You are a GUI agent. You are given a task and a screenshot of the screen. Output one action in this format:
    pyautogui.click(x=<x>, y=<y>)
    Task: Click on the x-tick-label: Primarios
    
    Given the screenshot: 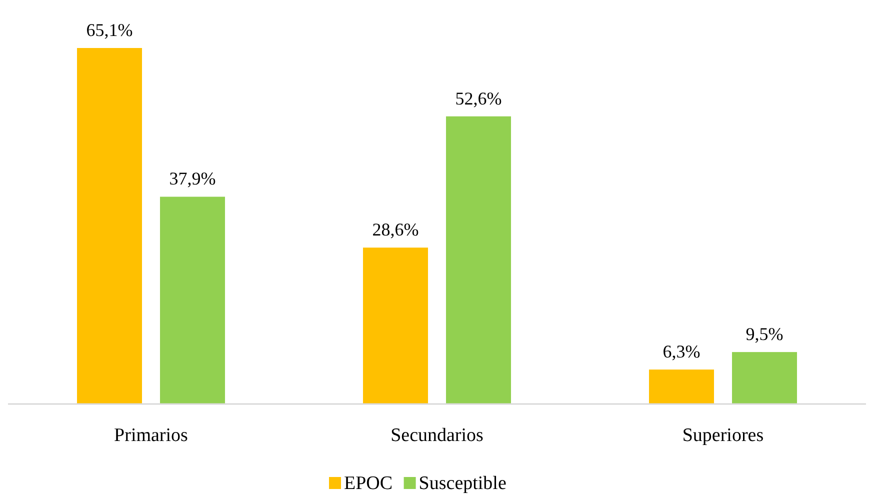 What is the action you would take?
    pyautogui.click(x=151, y=435)
    